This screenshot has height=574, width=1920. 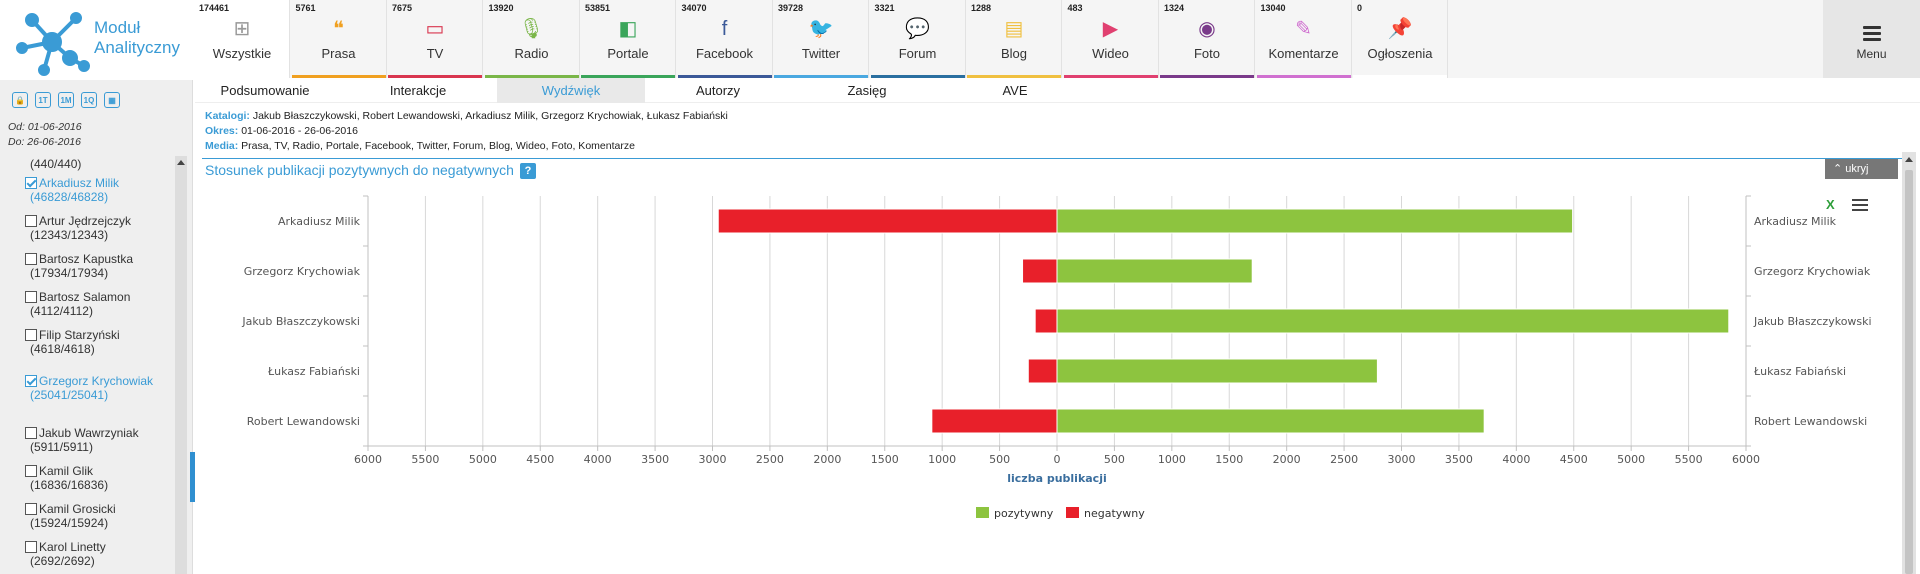 I want to click on media-tab-komentarze: 13040 ✎ Komentarze, so click(x=1304, y=39).